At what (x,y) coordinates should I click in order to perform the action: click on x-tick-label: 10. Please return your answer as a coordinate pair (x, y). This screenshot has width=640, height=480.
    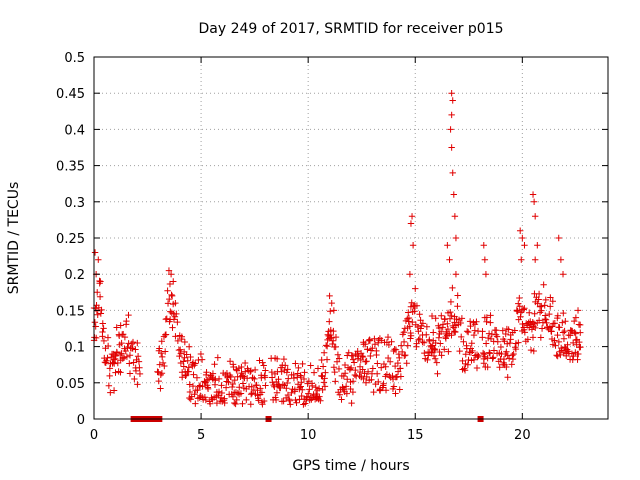
    Looking at the image, I should click on (308, 435).